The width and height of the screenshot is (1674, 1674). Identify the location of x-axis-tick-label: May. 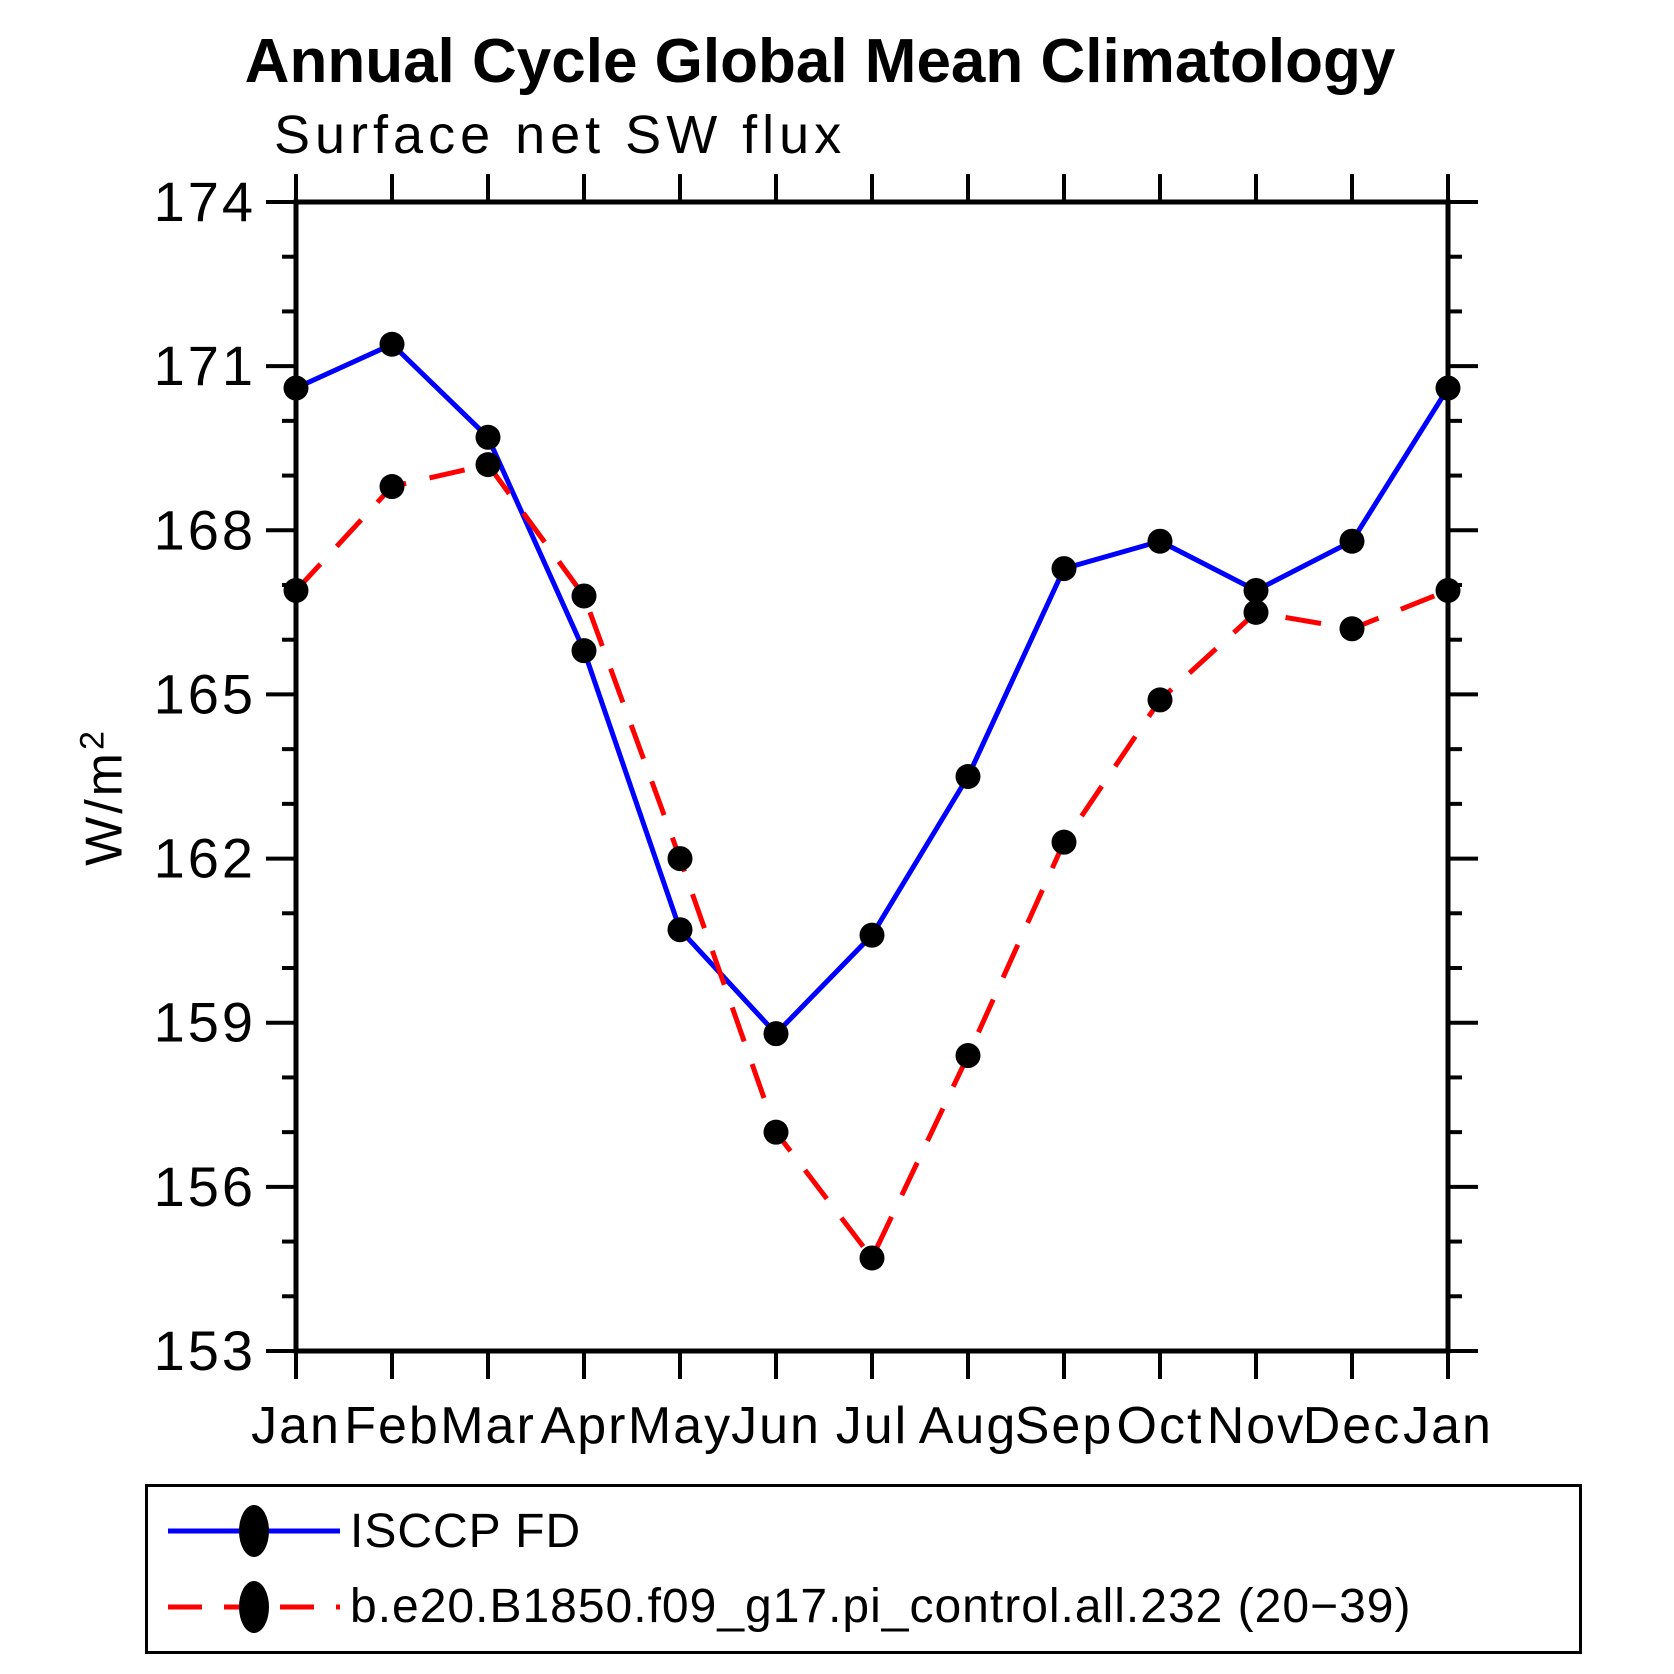
(680, 1426).